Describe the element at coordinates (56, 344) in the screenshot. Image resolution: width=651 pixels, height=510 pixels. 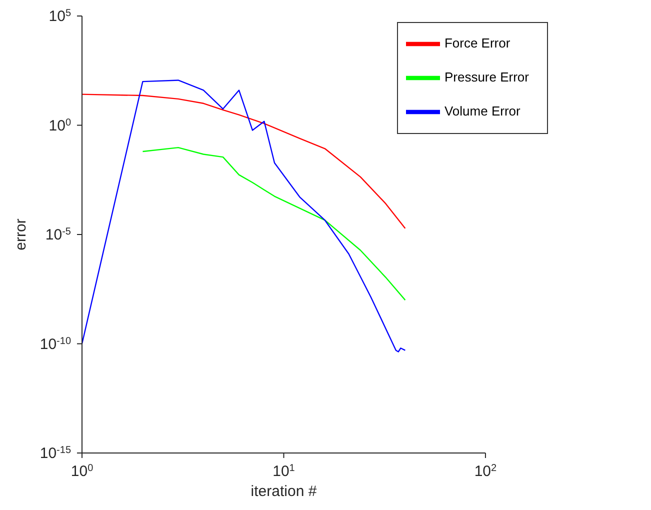
I see `y-tick-label: 10$^{-10}$` at that location.